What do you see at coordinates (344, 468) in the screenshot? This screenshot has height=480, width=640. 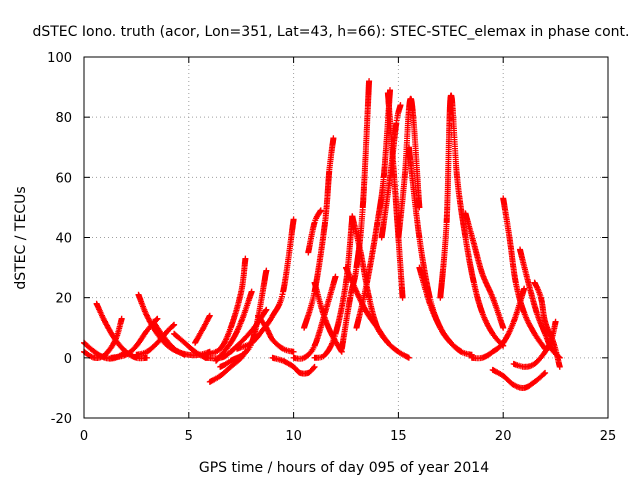 I see `x-axis-label: GPS time / hours of day 095 of year 2014` at bounding box center [344, 468].